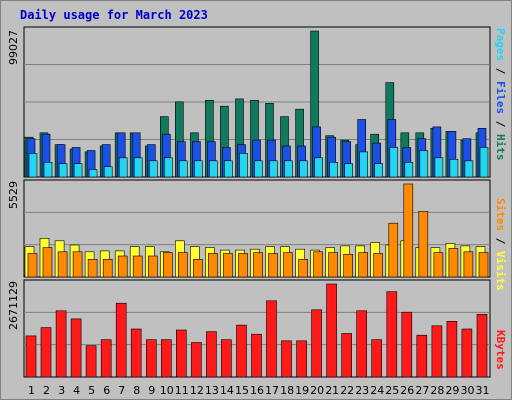 Image resolution: width=512 pixels, height=400 pixels. Describe the element at coordinates (407, 390) in the screenshot. I see `x-tick-label: 26` at that location.